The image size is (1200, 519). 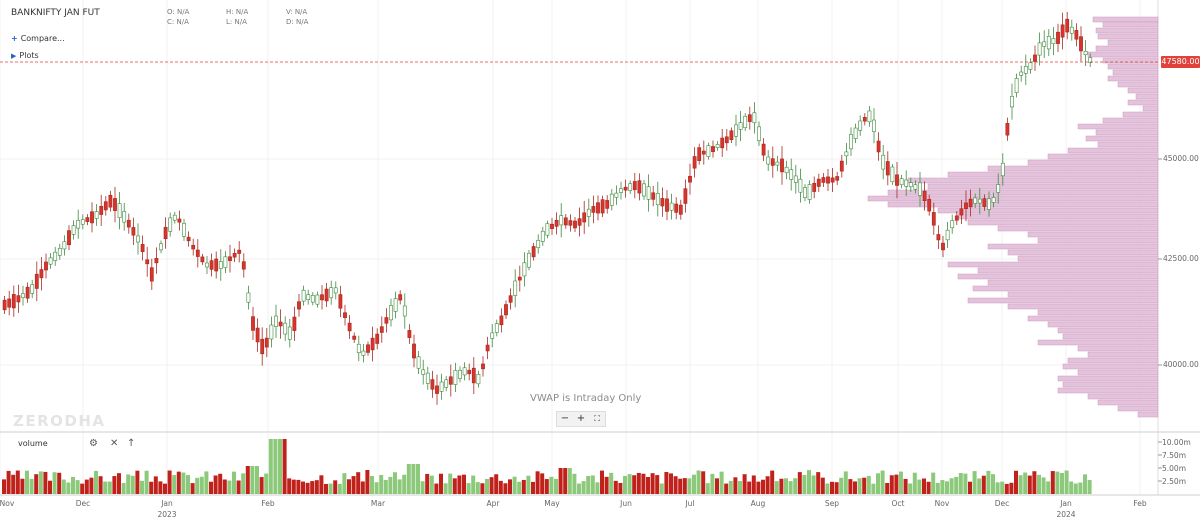 I want to click on zoom-out-button: −, so click(x=565, y=418).